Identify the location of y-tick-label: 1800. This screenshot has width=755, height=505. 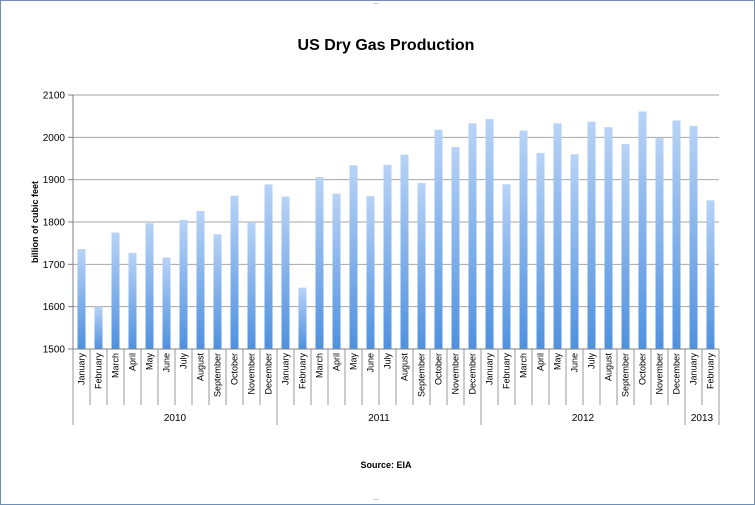
(54, 223).